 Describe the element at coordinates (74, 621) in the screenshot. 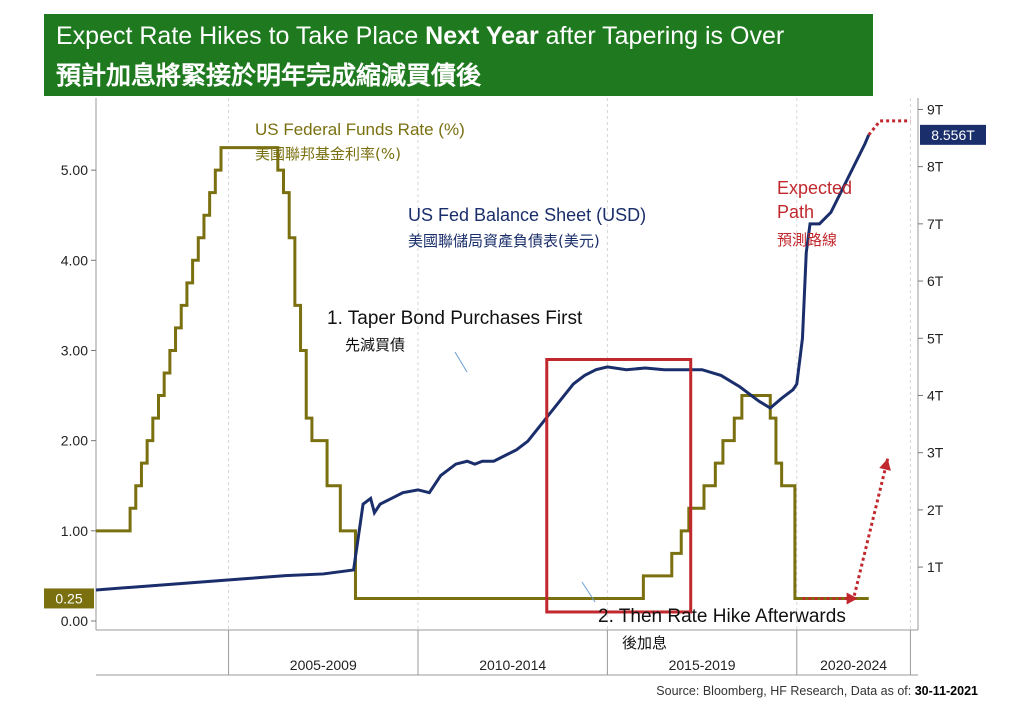

I see `left-tick-label: 0.00` at that location.